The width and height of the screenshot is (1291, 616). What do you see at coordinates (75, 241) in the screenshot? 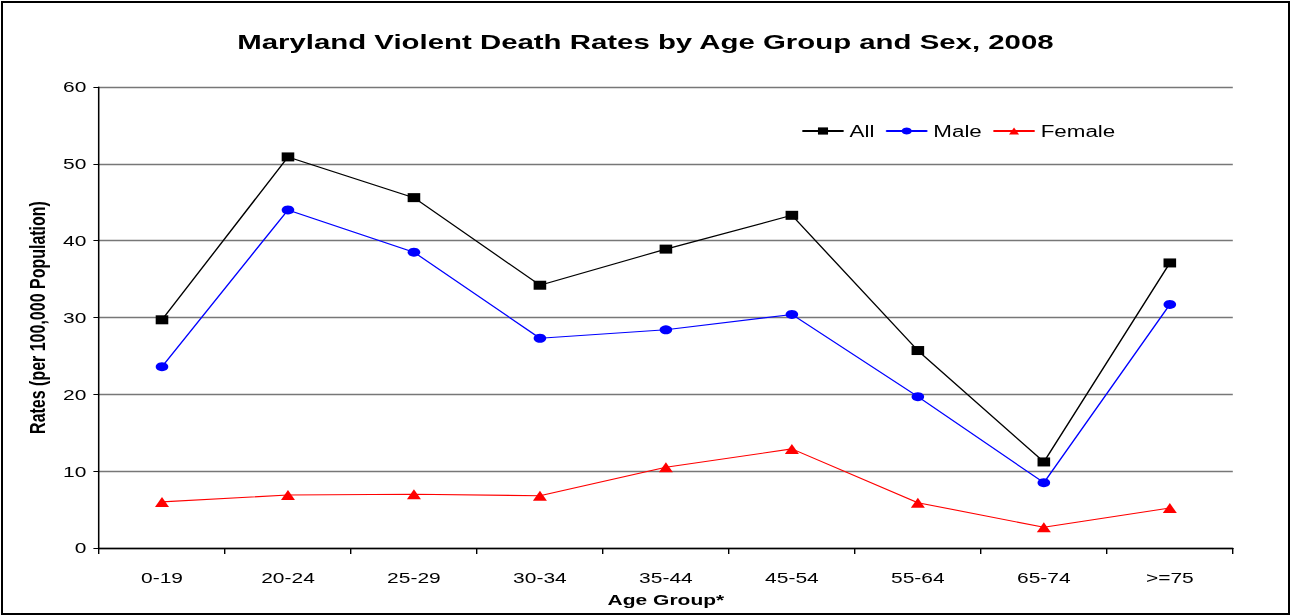
I see `y-tick-label: 40` at bounding box center [75, 241].